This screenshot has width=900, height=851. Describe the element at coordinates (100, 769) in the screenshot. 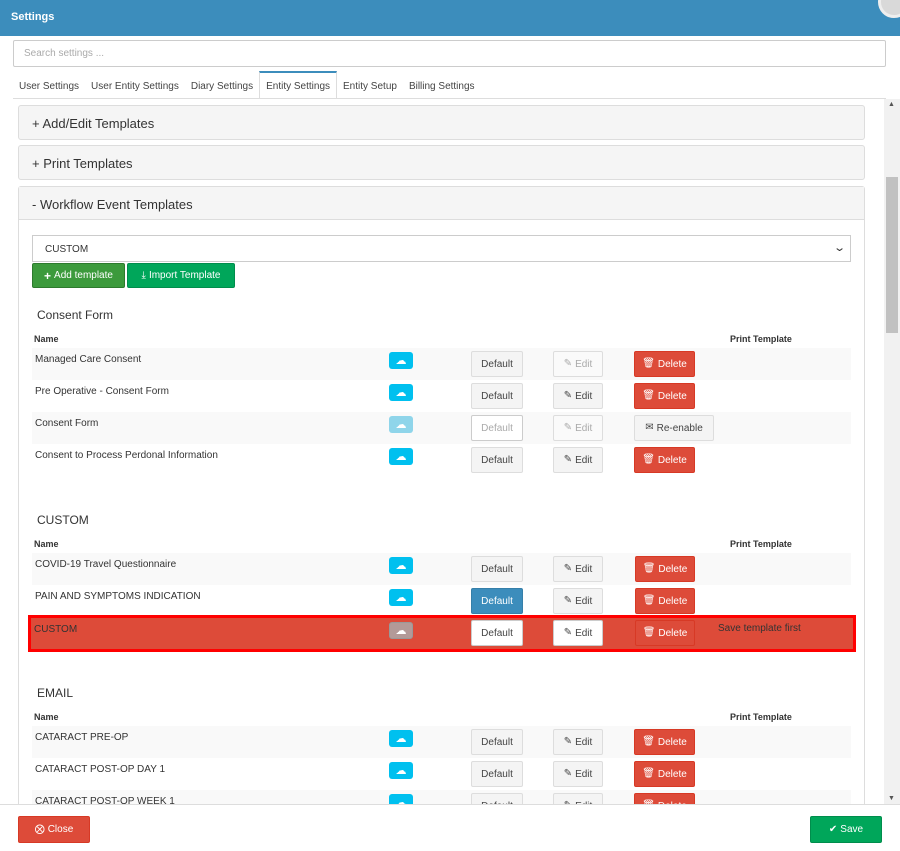

I see `template-name: CATARACT POST-OP DAY 1` at that location.